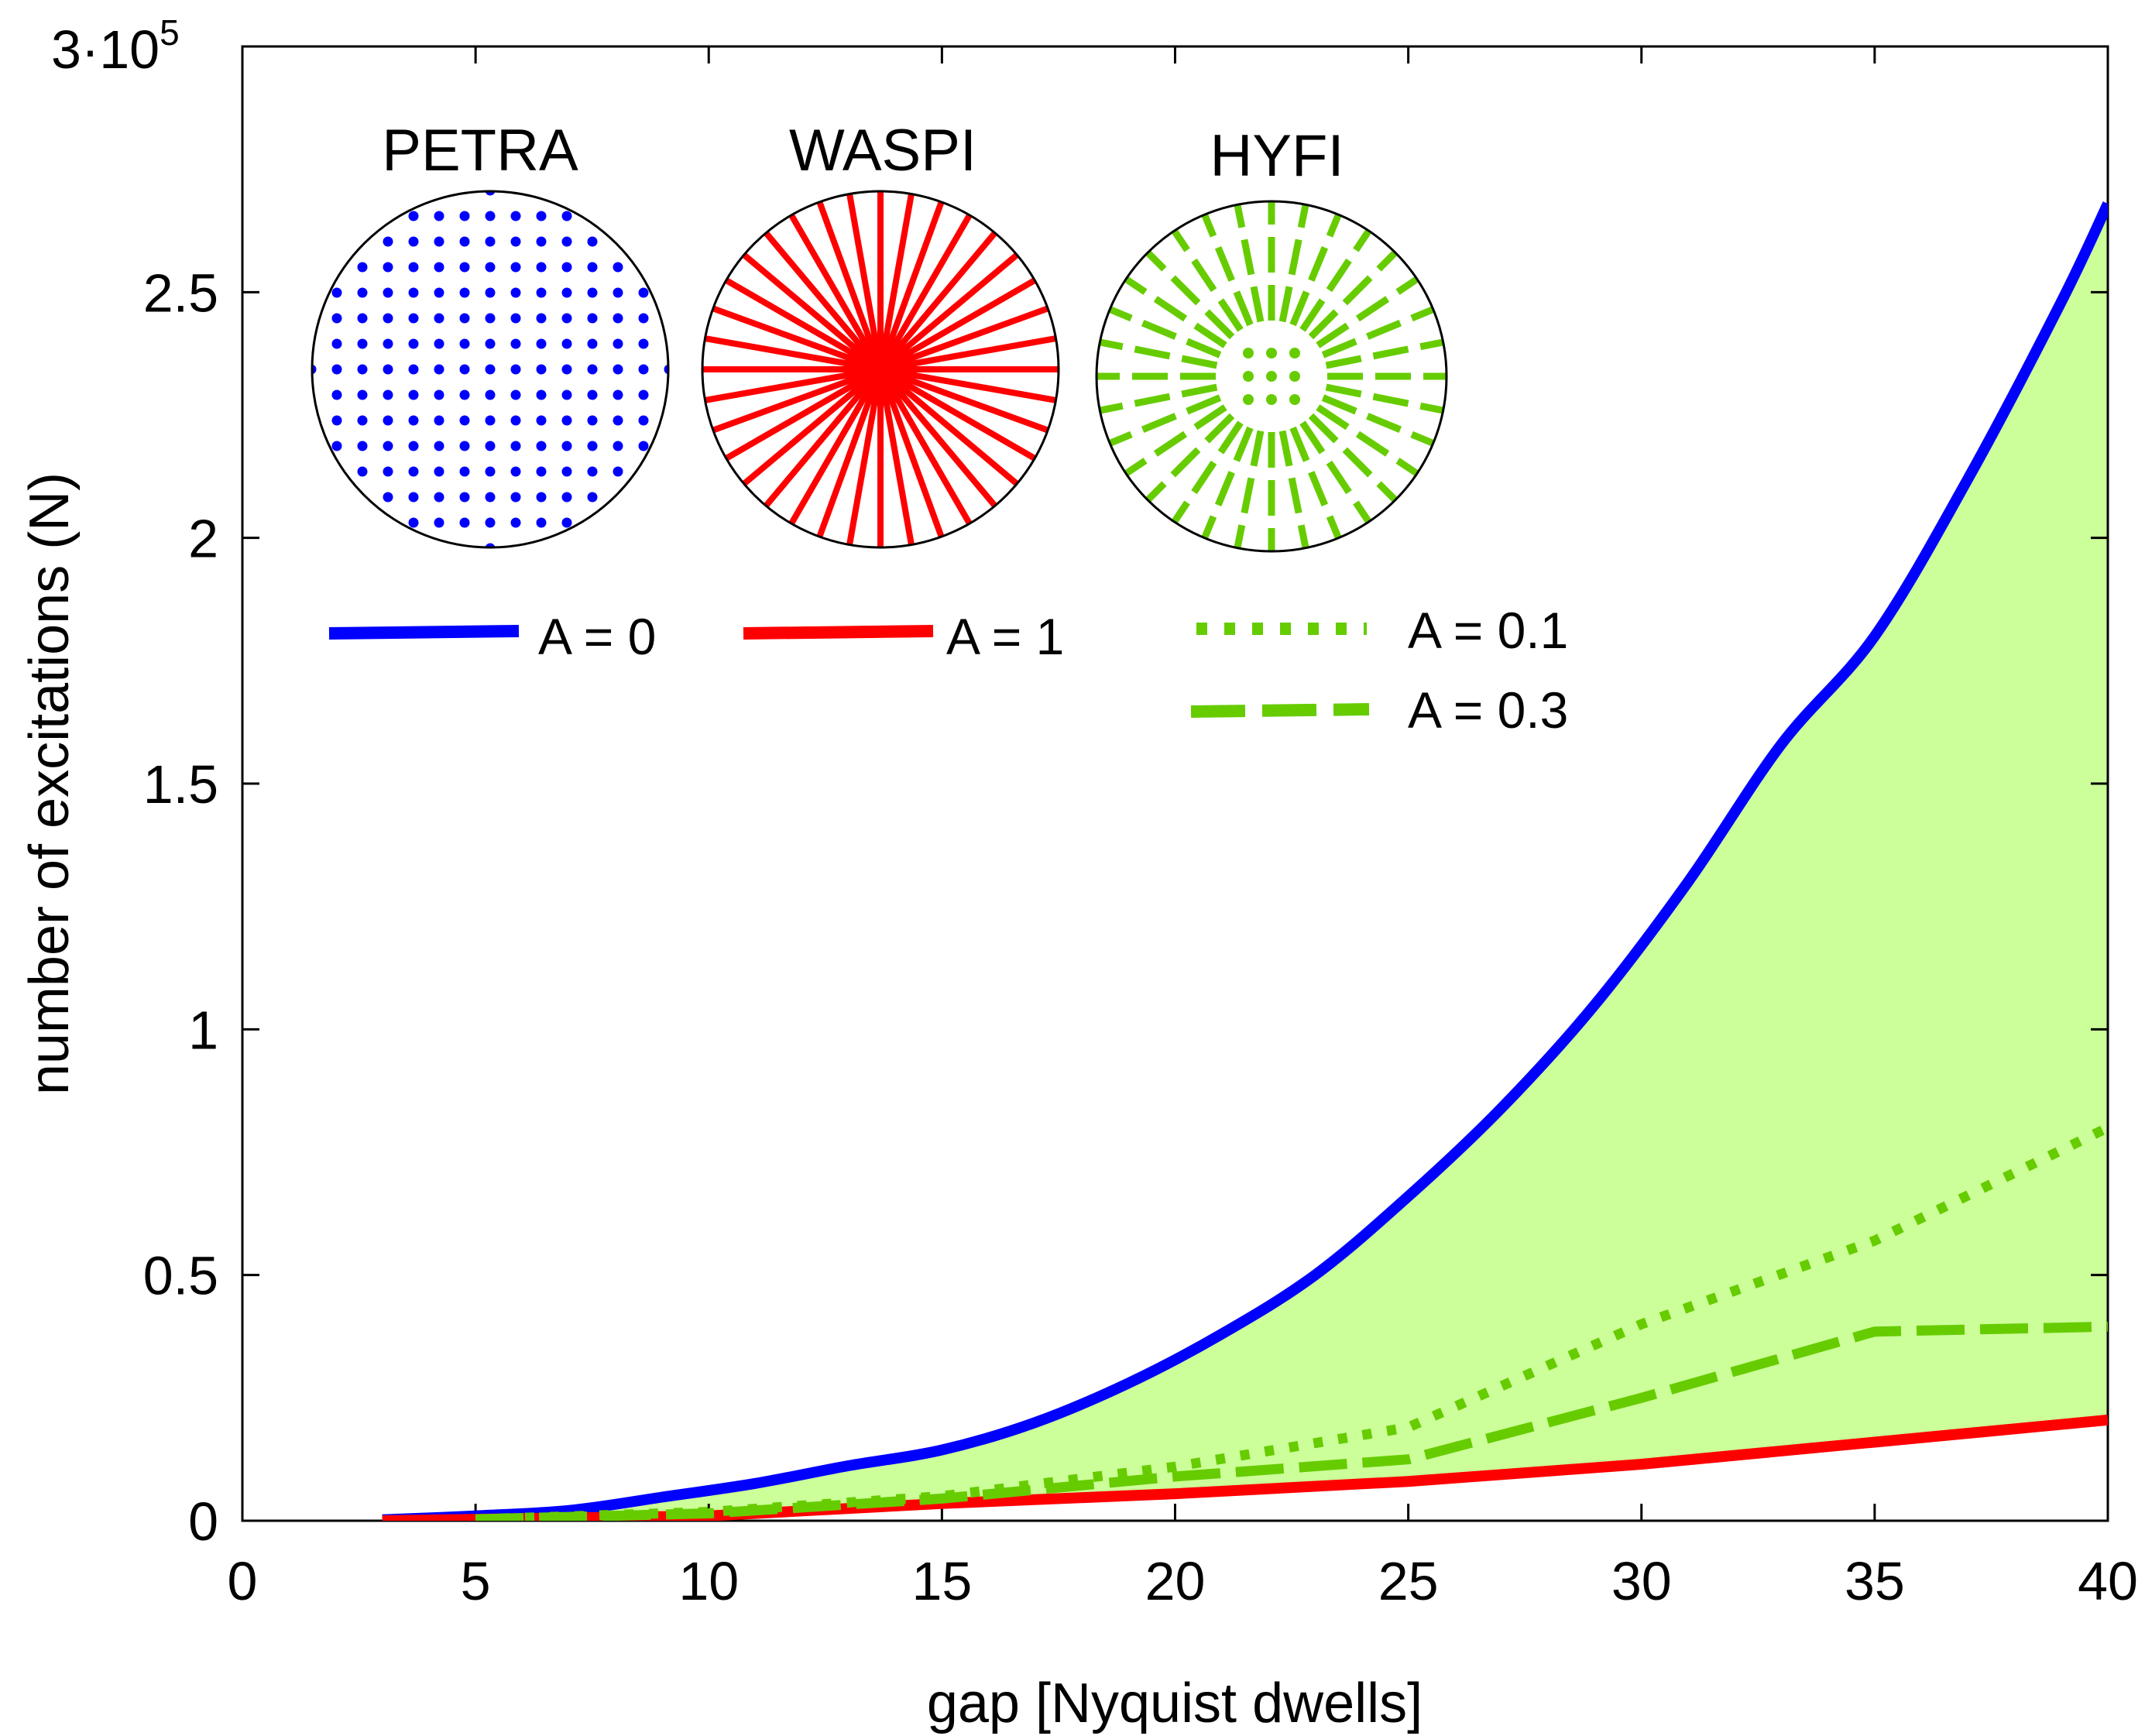  What do you see at coordinates (180, 907) in the screenshot?
I see `y-tick-labels: 0 0.5 1 1.5 2 2.5` at bounding box center [180, 907].